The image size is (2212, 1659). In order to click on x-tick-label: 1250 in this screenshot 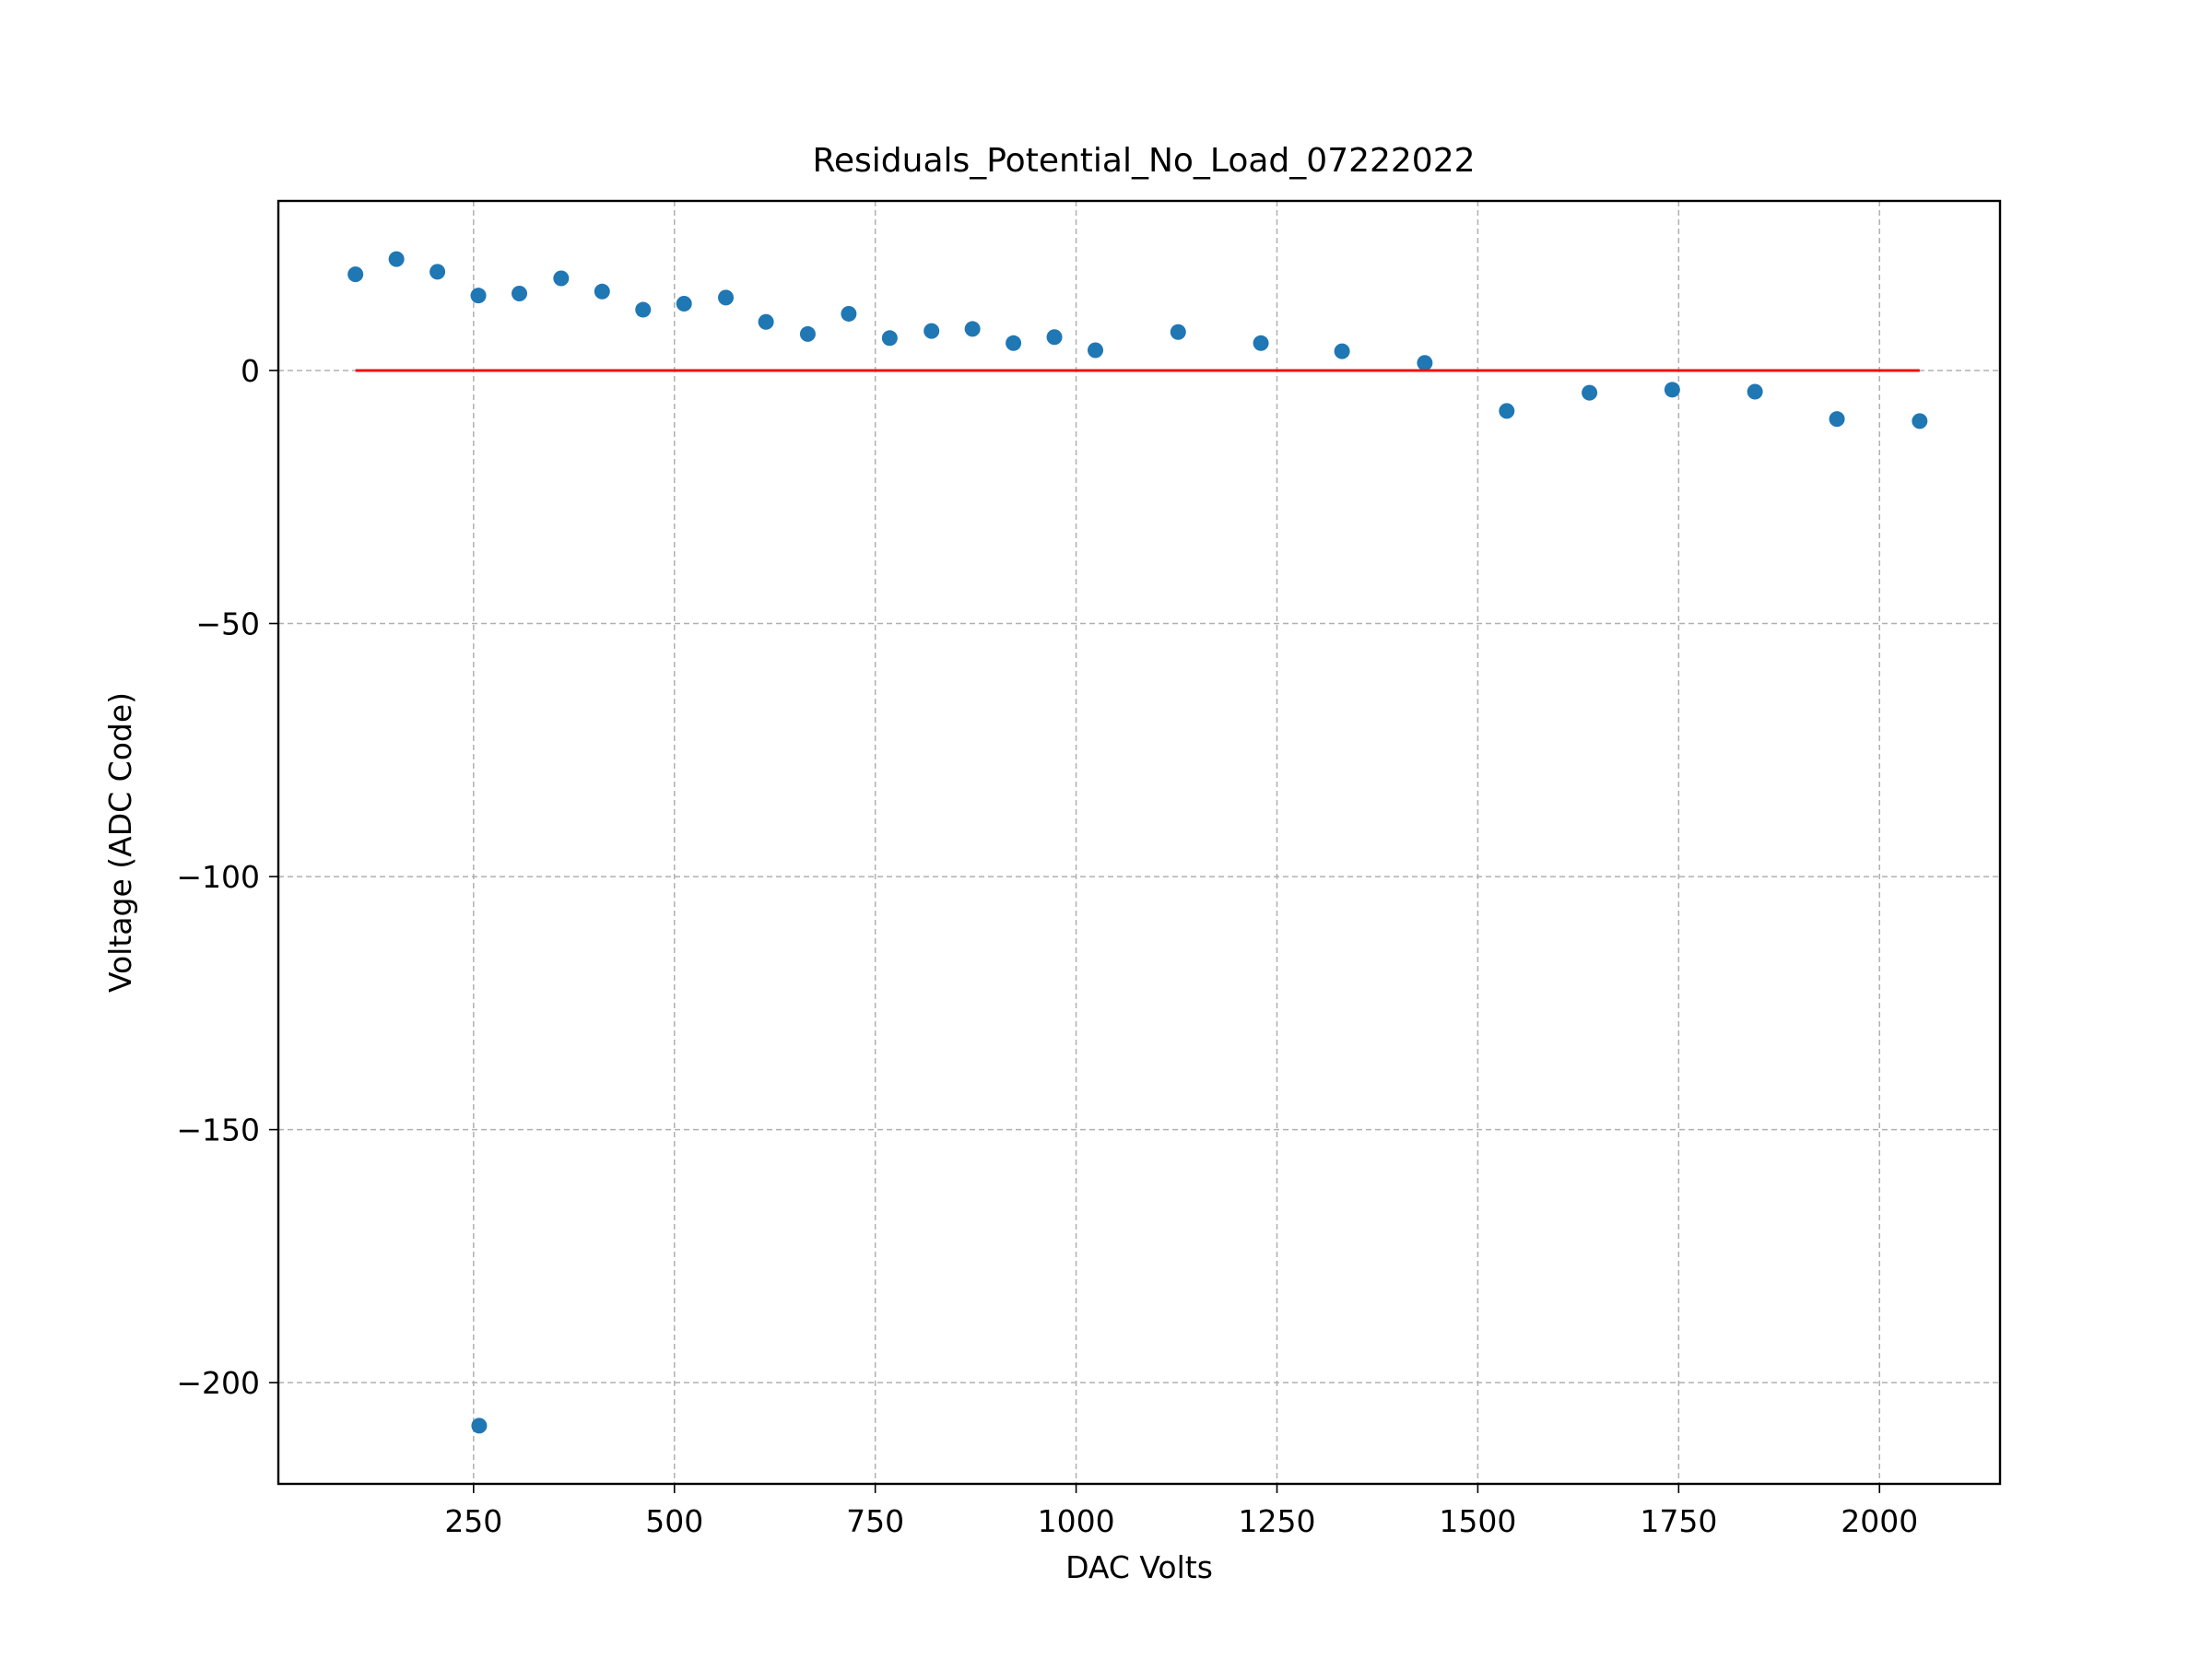, I will do `click(1277, 1521)`.